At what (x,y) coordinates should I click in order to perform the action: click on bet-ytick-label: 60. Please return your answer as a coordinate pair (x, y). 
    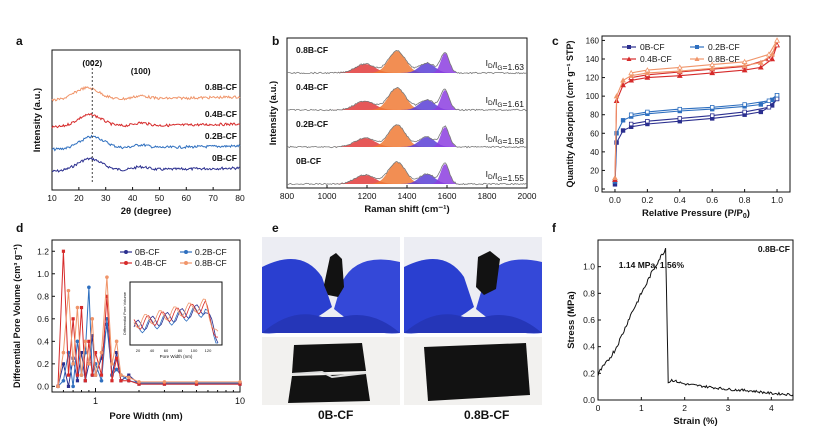
    Looking at the image, I should click on (594, 133).